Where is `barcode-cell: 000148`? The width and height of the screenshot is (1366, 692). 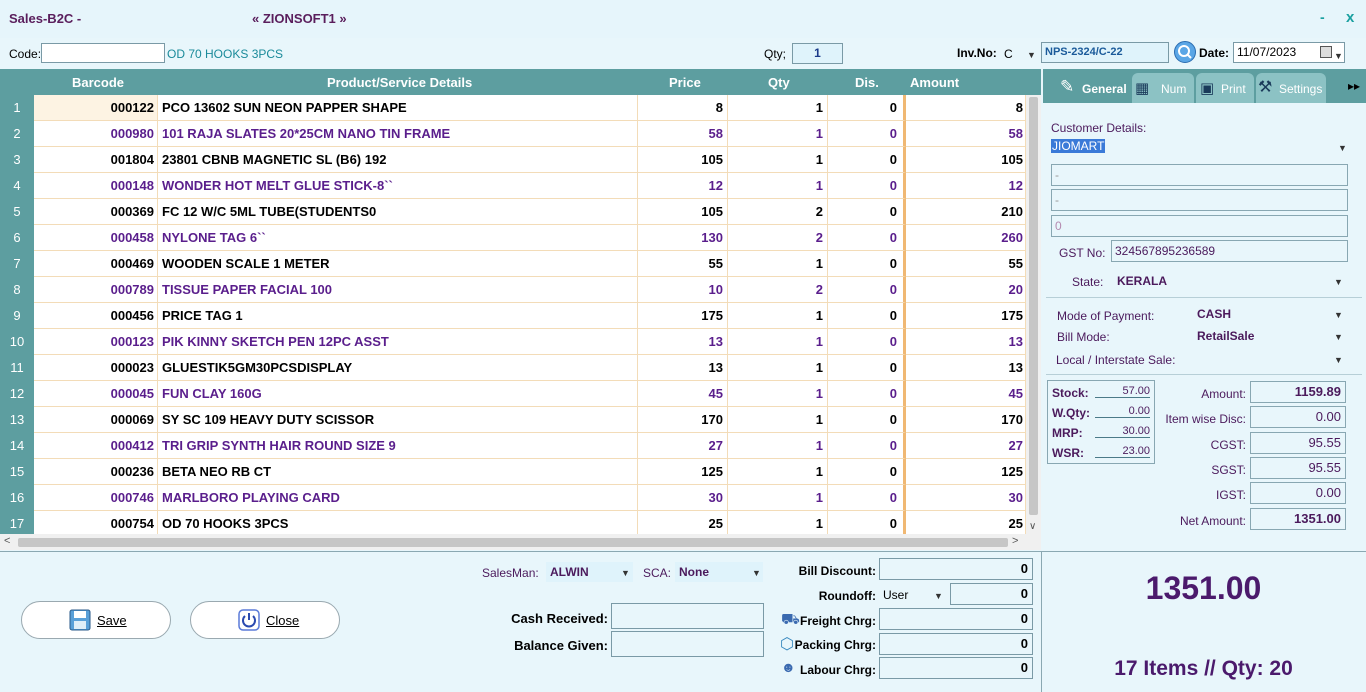 barcode-cell: 000148 is located at coordinates (96, 186).